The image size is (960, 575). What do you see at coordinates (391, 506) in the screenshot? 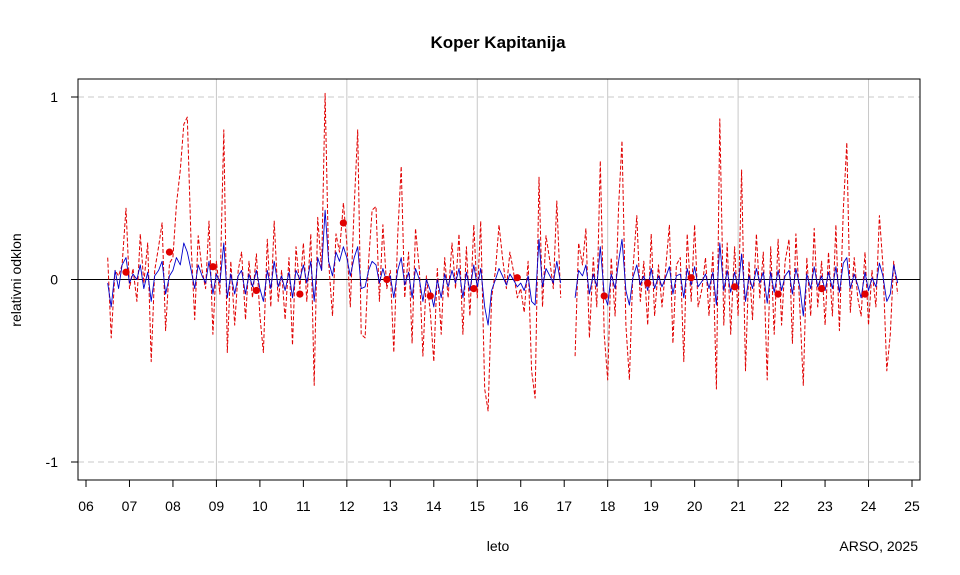
I see `x-tick-label: 13` at bounding box center [391, 506].